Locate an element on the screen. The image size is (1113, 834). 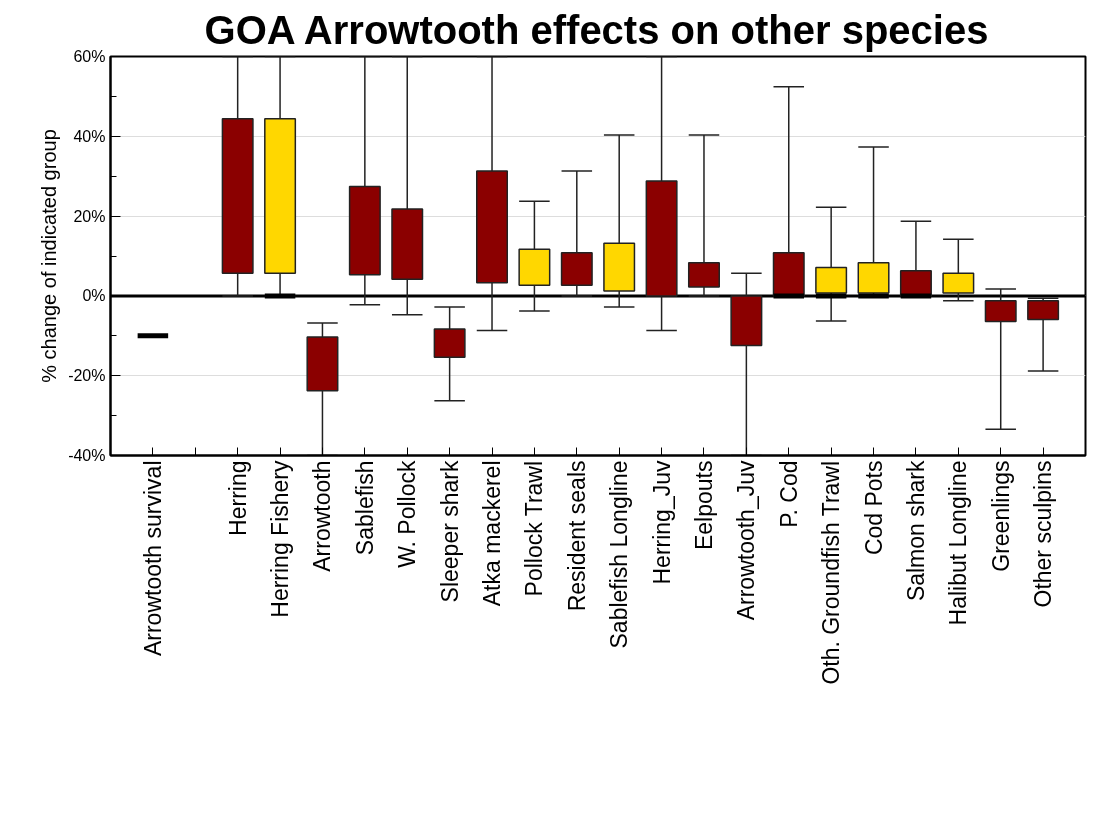
x-tick-label: Other sculpins is located at coordinates (1043, 534).